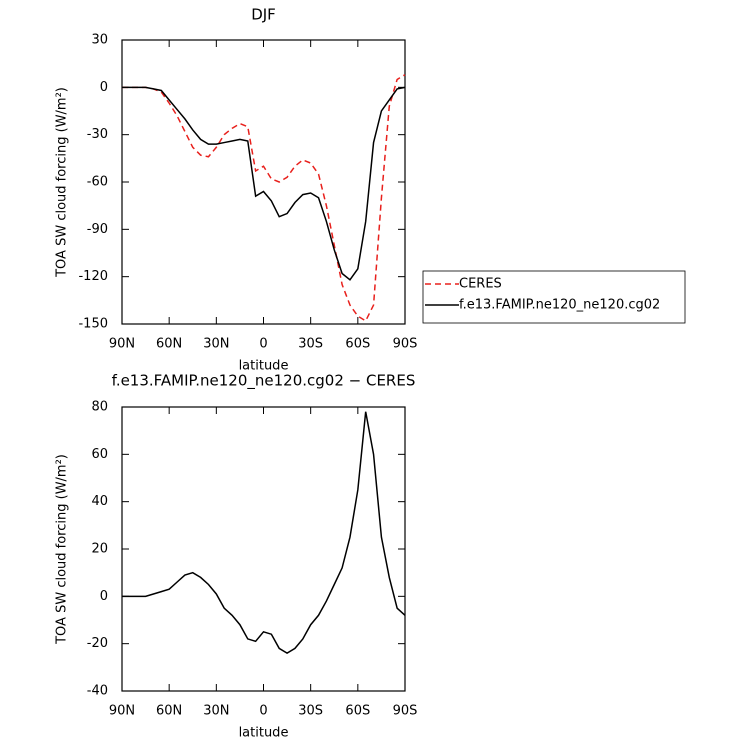 Image resolution: width=733 pixels, height=743 pixels. Describe the element at coordinates (99, 40) in the screenshot. I see `y-tick-label: 30` at that location.